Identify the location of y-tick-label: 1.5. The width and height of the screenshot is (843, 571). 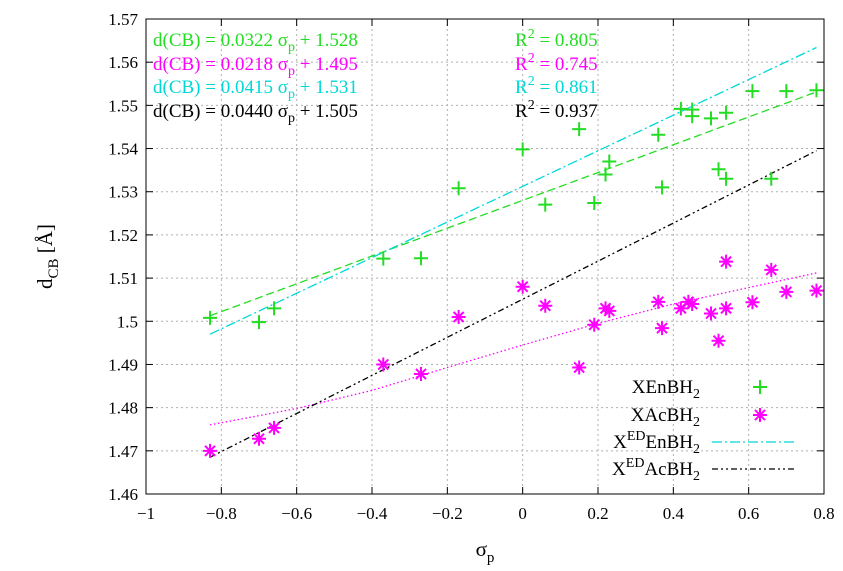
(127, 321).